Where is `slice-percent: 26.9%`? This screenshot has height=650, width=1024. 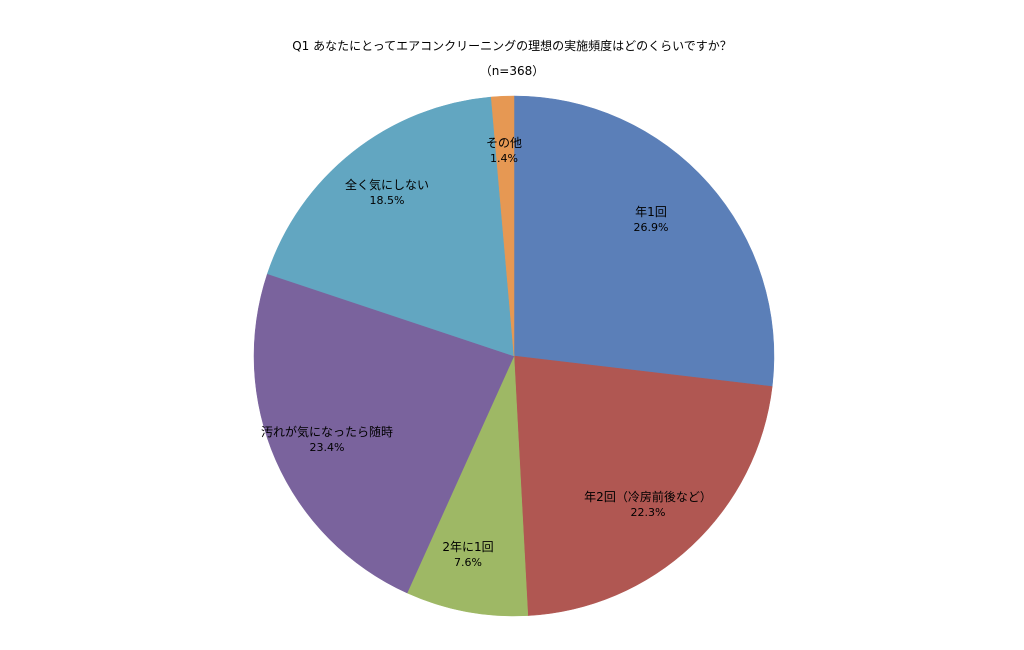
slice-percent: 26.9% is located at coordinates (651, 227).